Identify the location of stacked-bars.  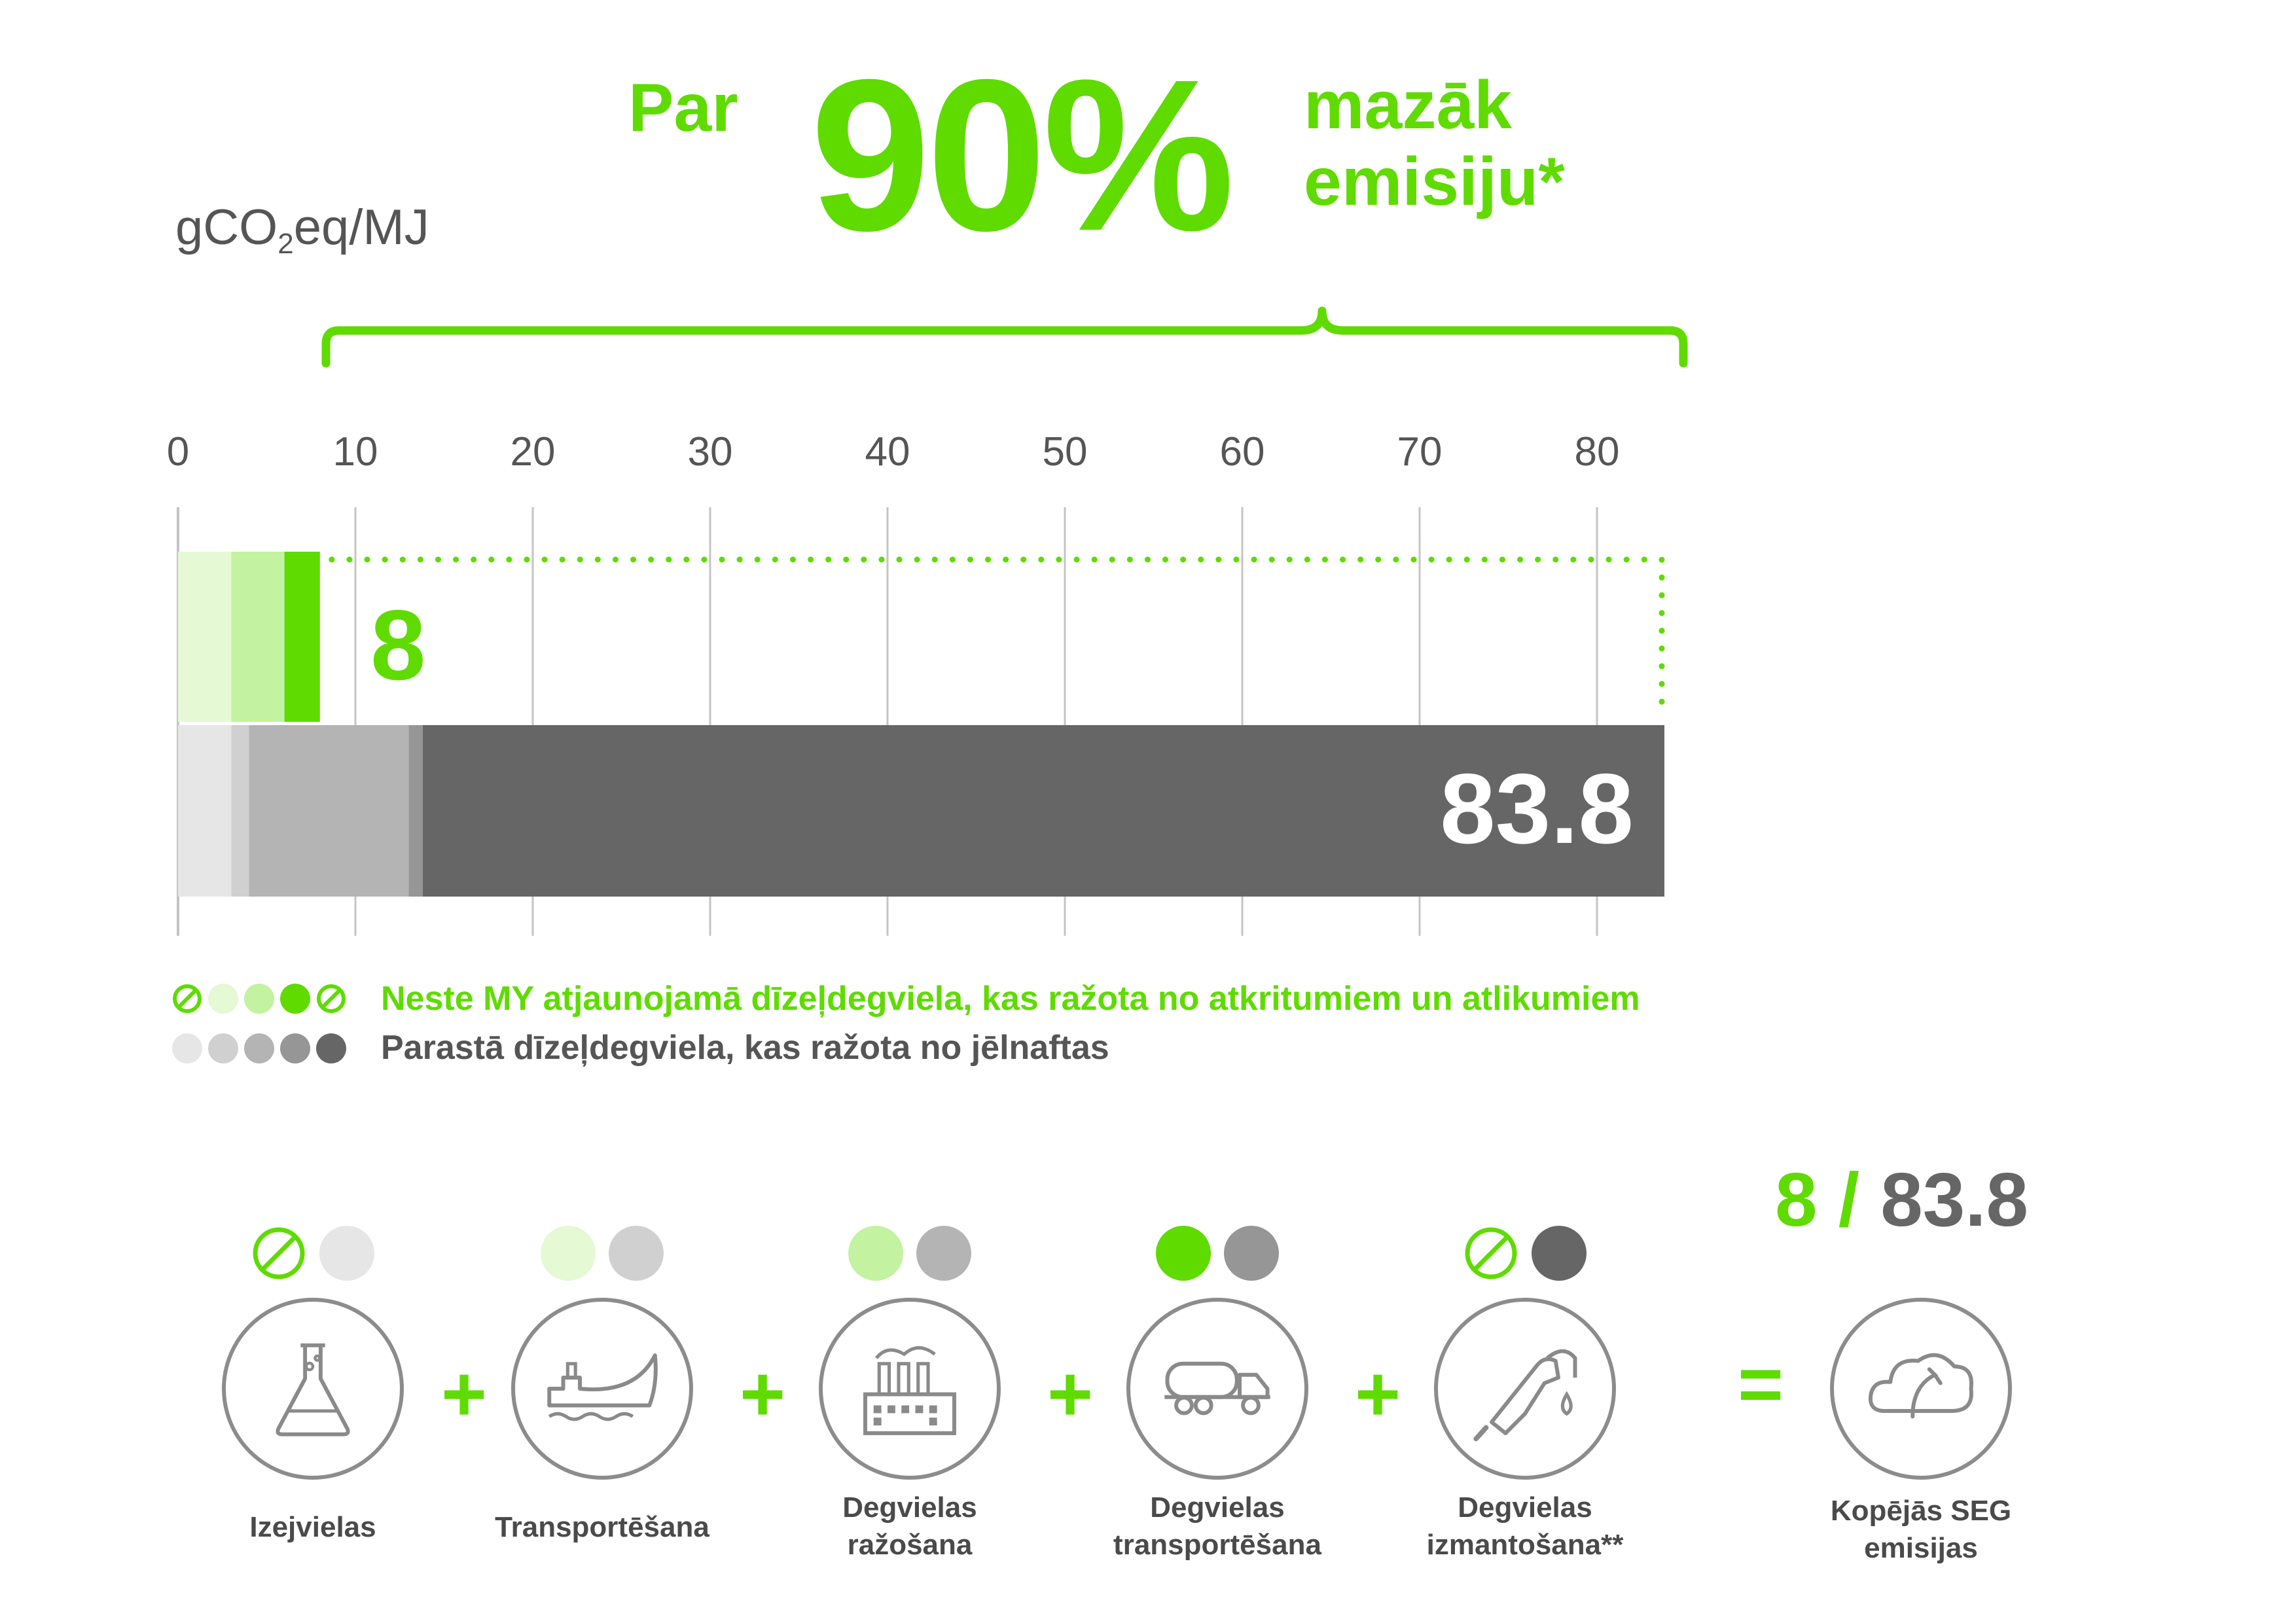
(921, 725).